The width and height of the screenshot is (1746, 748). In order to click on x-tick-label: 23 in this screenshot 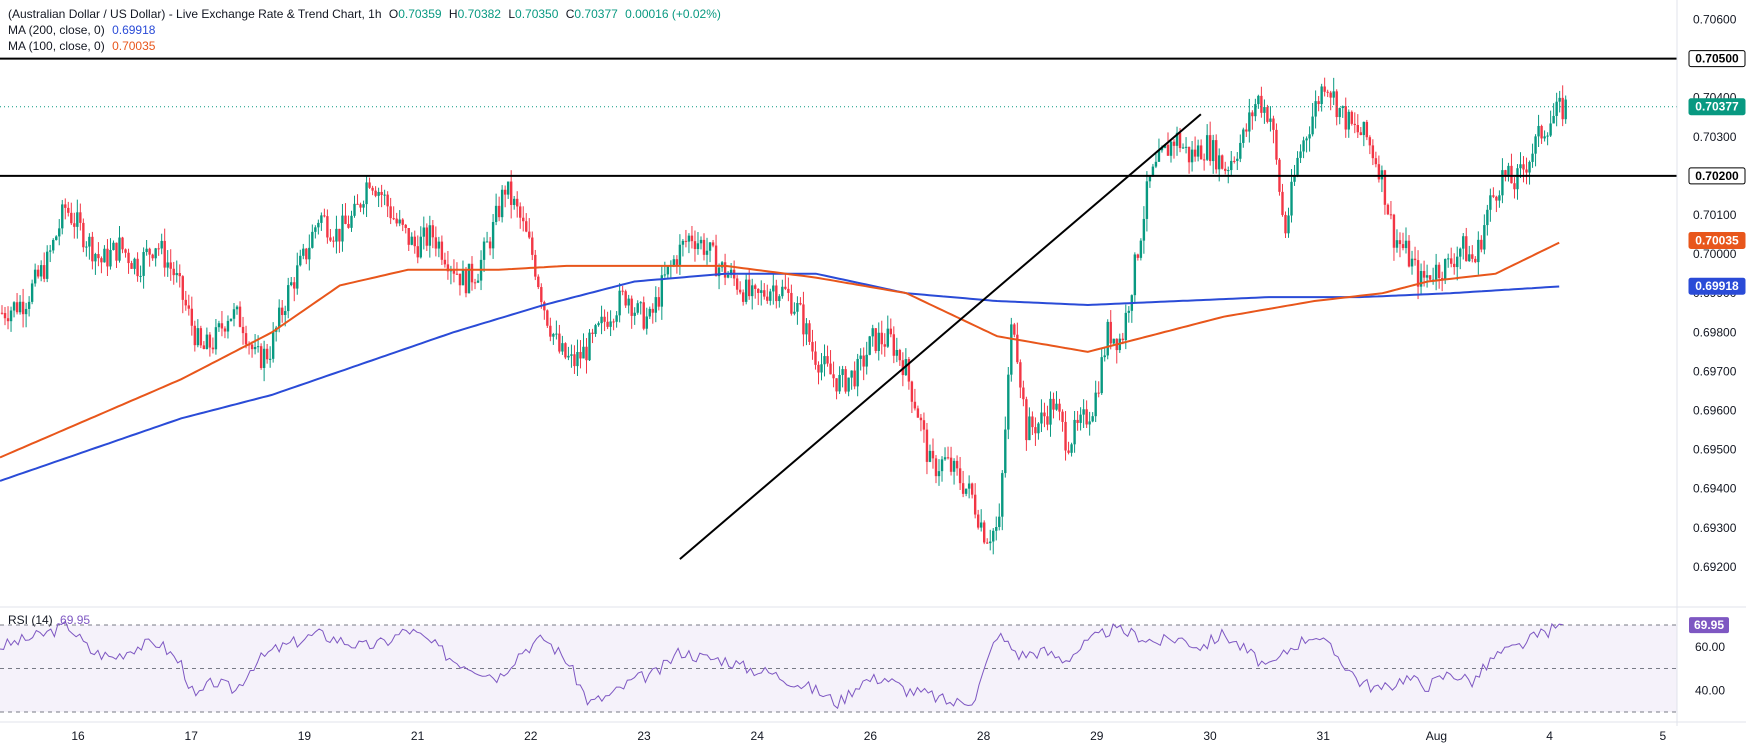, I will do `click(644, 736)`.